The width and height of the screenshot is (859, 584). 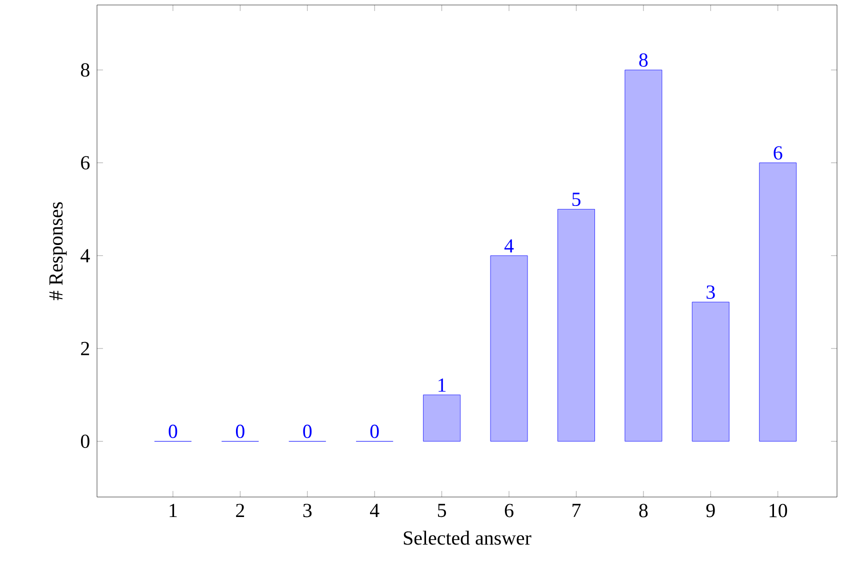 What do you see at coordinates (576, 199) in the screenshot?
I see `data-label: 5` at bounding box center [576, 199].